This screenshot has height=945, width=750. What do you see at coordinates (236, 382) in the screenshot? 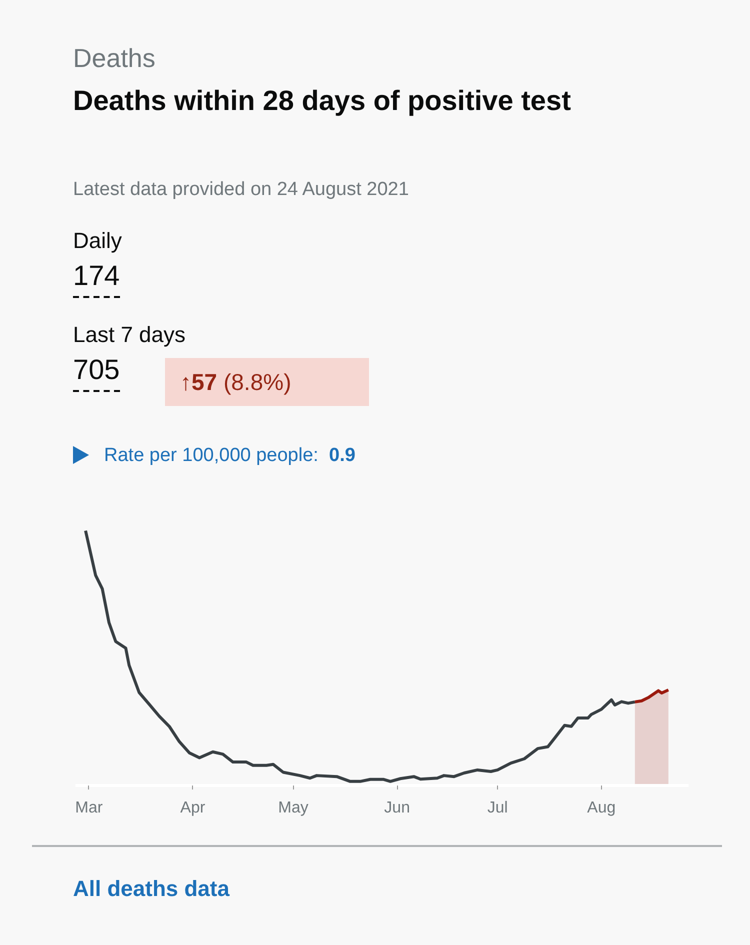
I see `text: ↑57 (8.8%)` at bounding box center [236, 382].